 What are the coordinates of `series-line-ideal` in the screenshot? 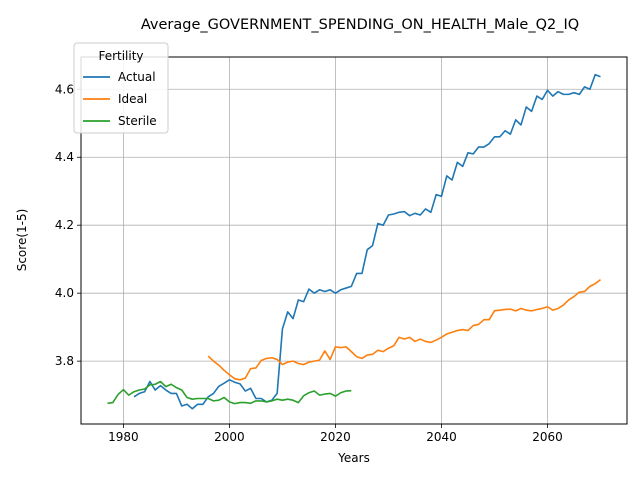 It's located at (404, 329).